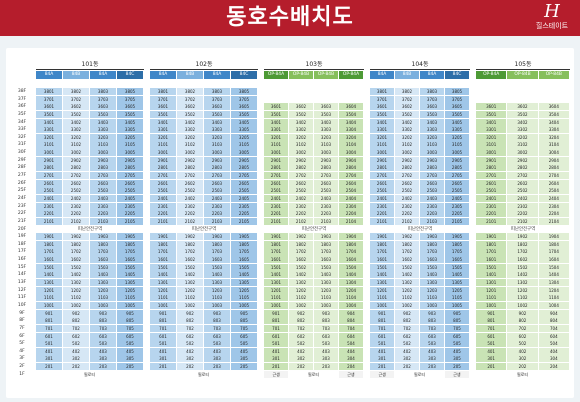 This screenshot has height=402, width=580. What do you see at coordinates (432, 191) in the screenshot?
I see `unit-cell: 2503` at bounding box center [432, 191].